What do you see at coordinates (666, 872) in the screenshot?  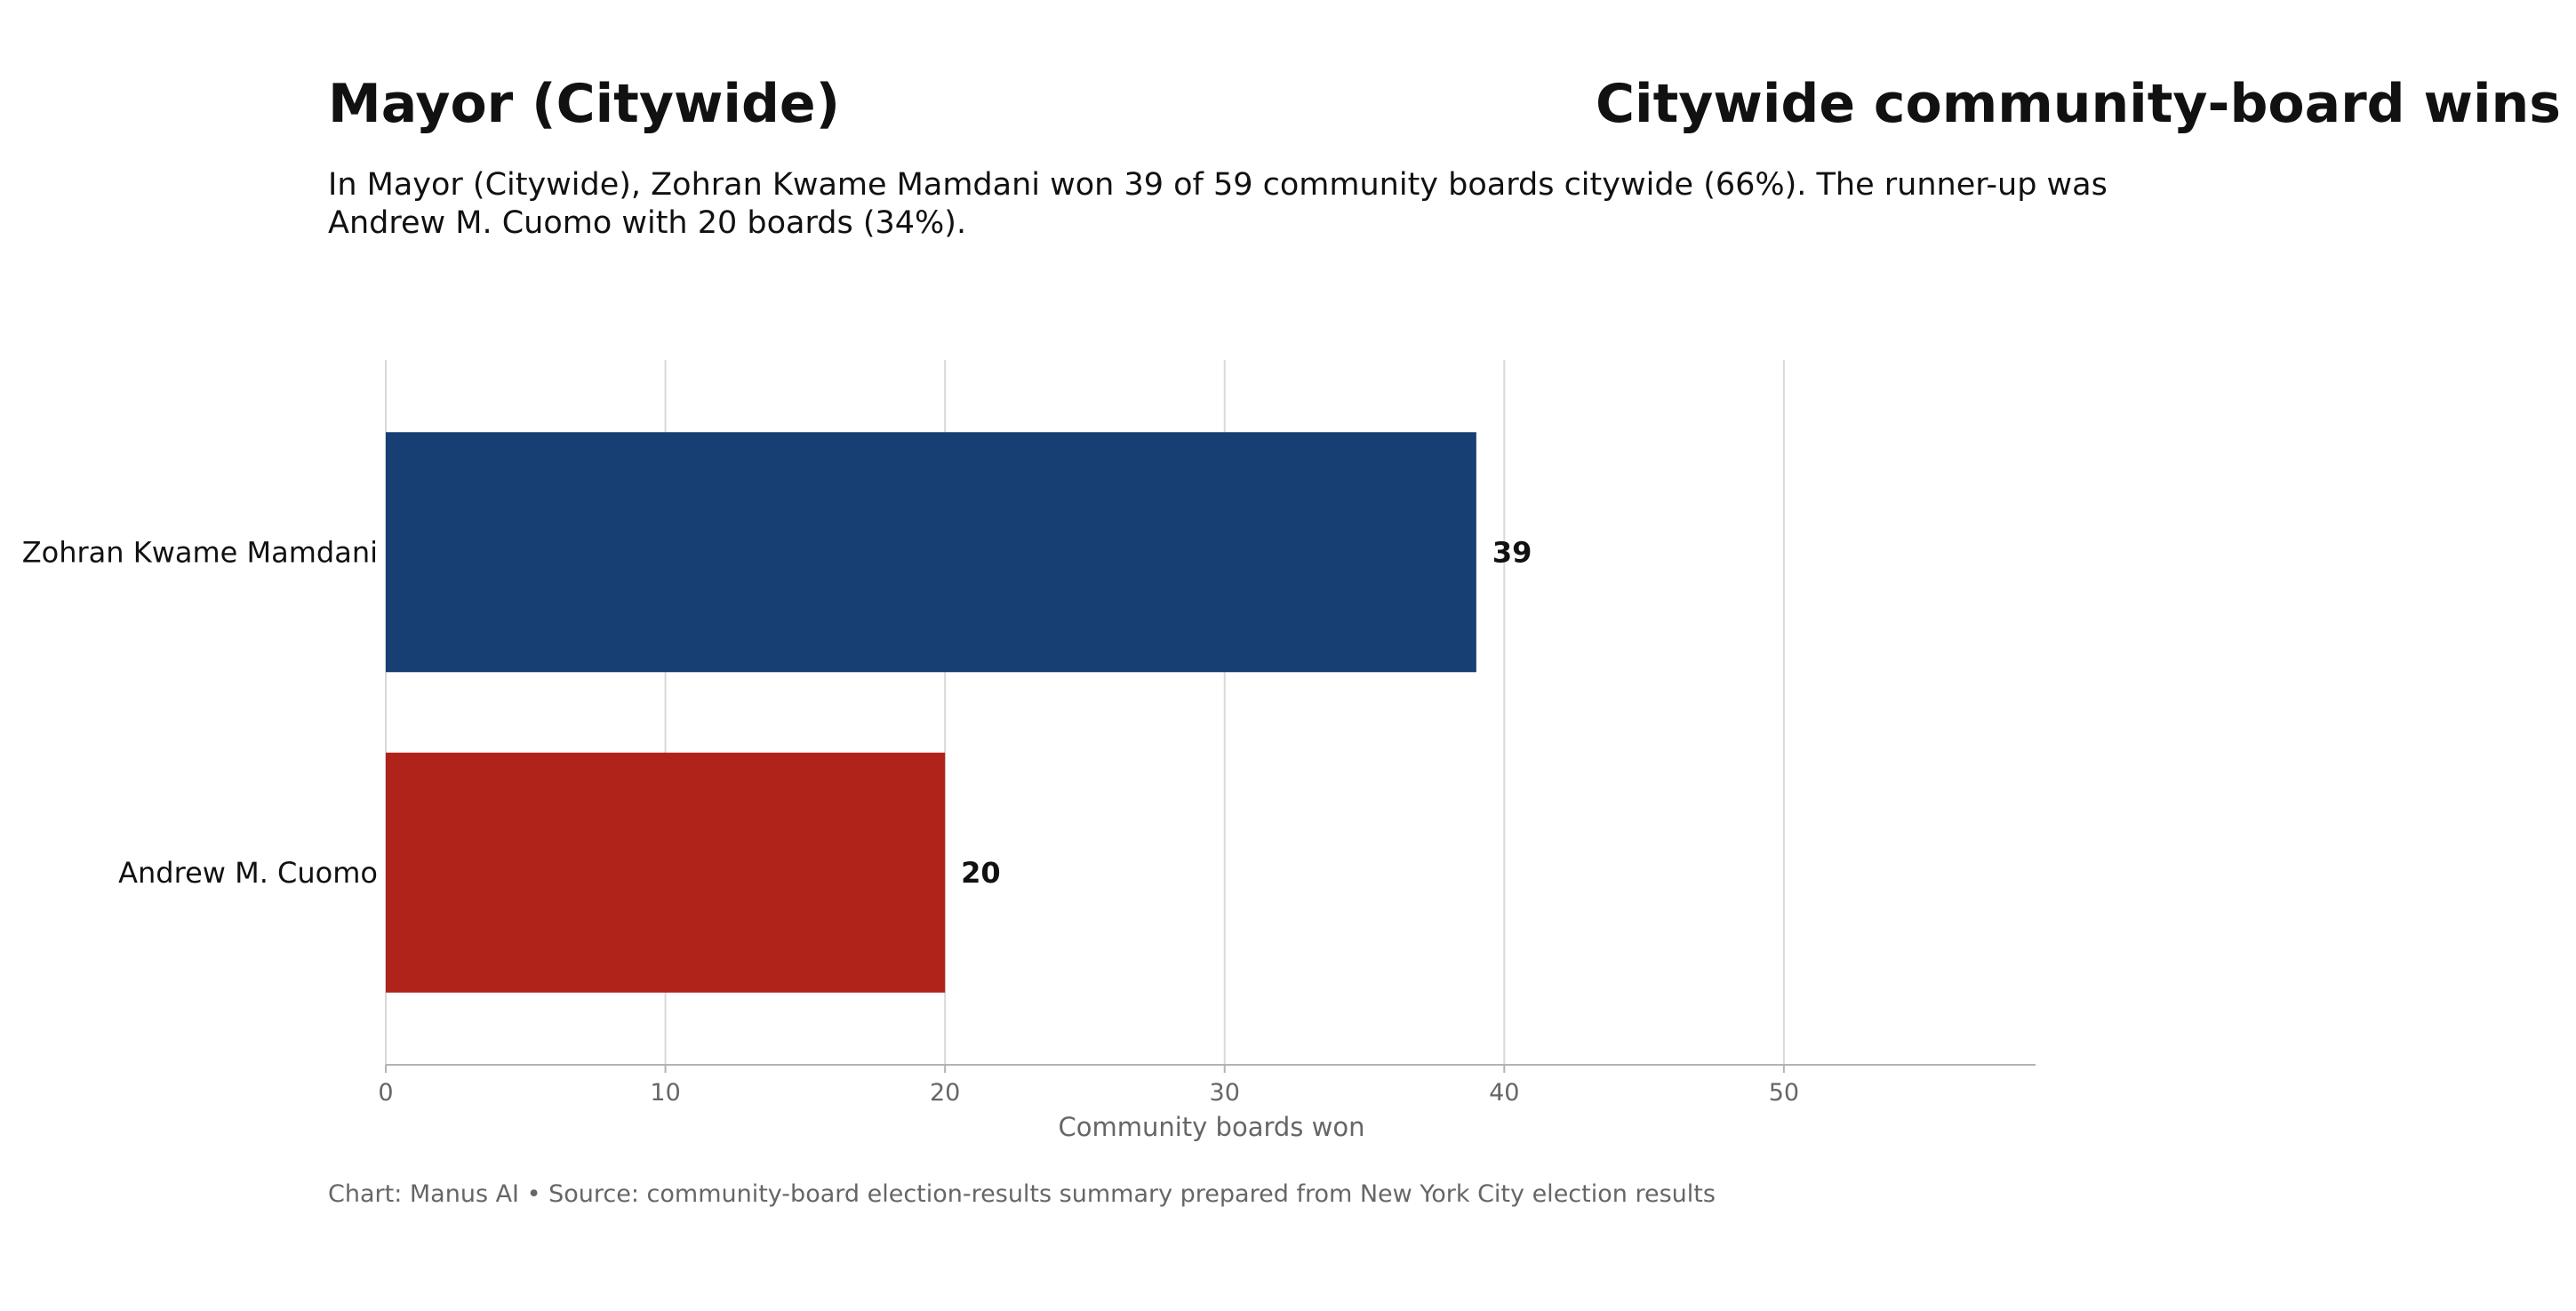 I see `bar-andrew-m-cuomo` at bounding box center [666, 872].